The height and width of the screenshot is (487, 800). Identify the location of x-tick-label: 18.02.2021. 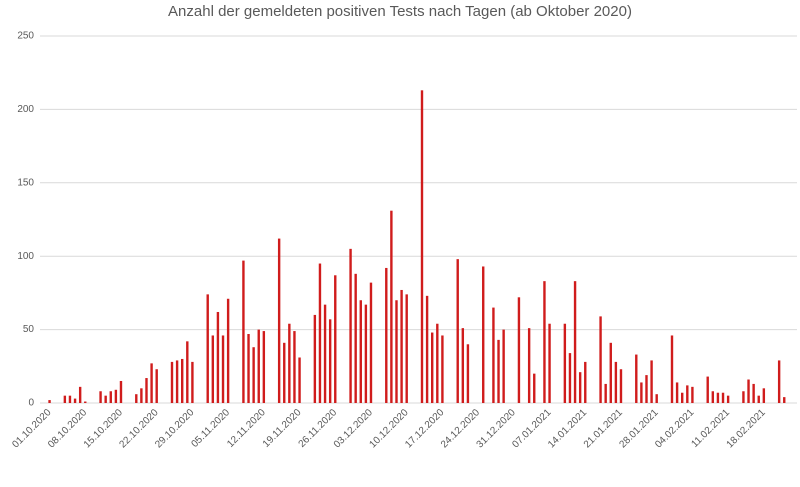
(746, 428).